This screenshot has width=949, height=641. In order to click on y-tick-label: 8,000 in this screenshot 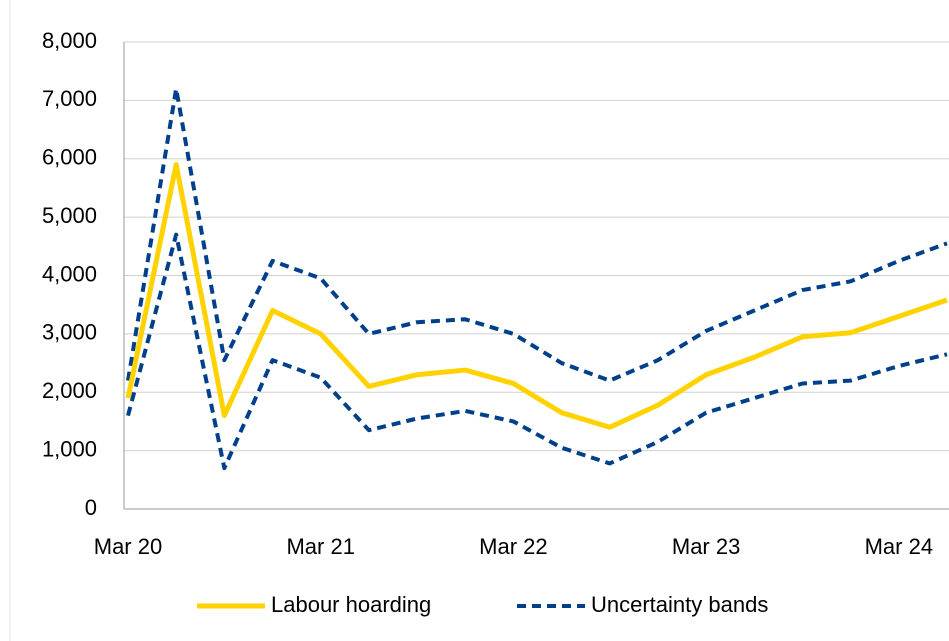, I will do `click(69, 40)`.